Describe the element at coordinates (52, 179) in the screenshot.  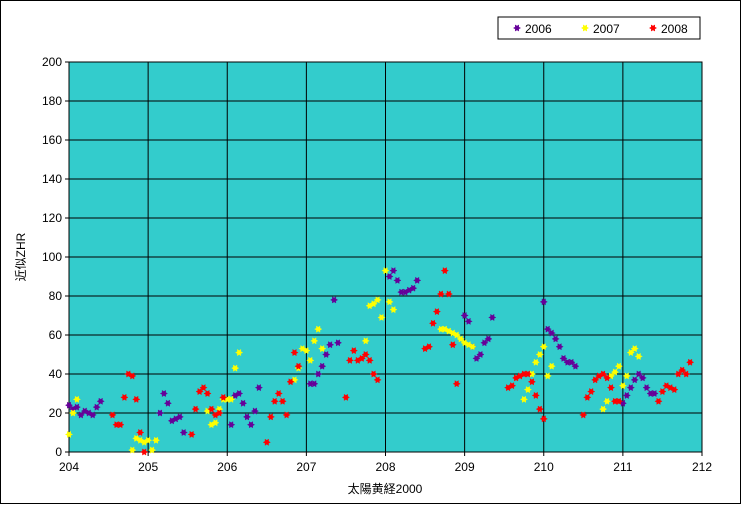
I see `y-tick-label: 140` at that location.